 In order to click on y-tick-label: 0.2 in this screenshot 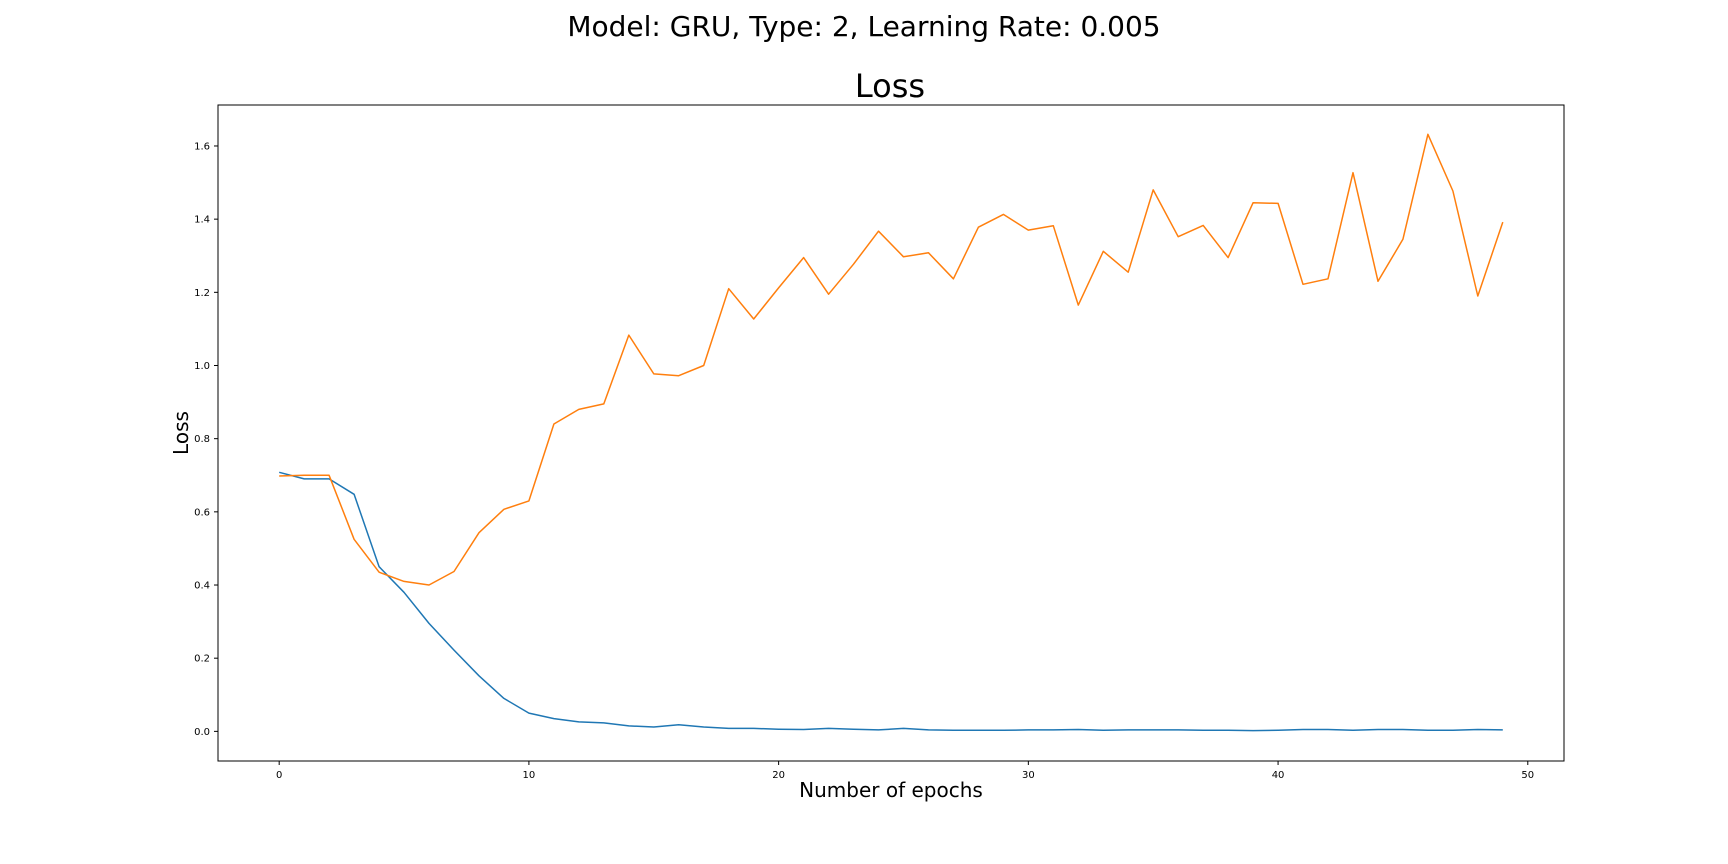, I will do `click(202, 659)`.